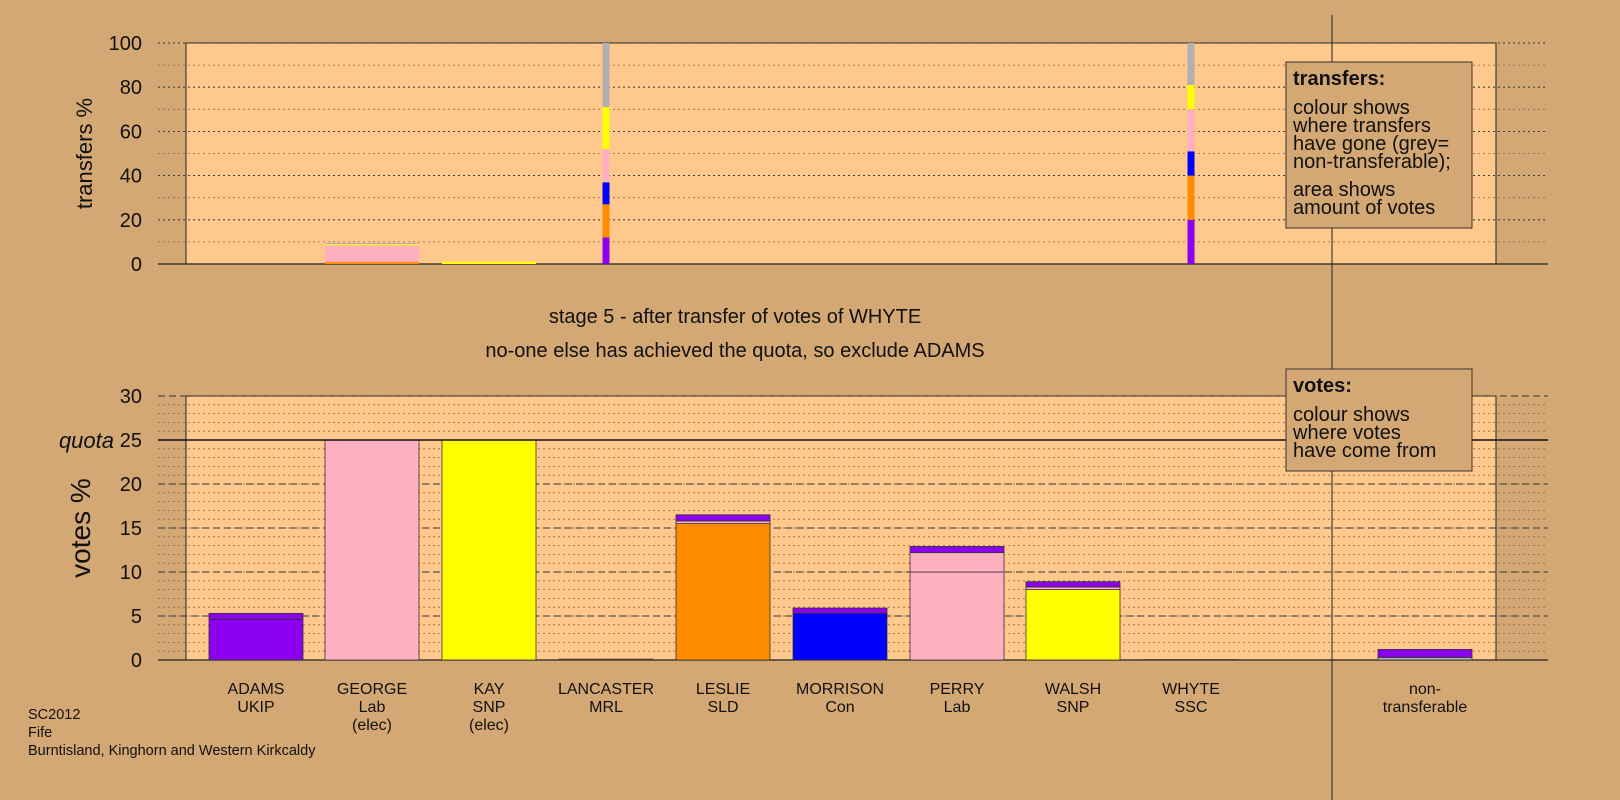 This screenshot has height=800, width=1620. I want to click on y-tick-label: 100, so click(125, 44).